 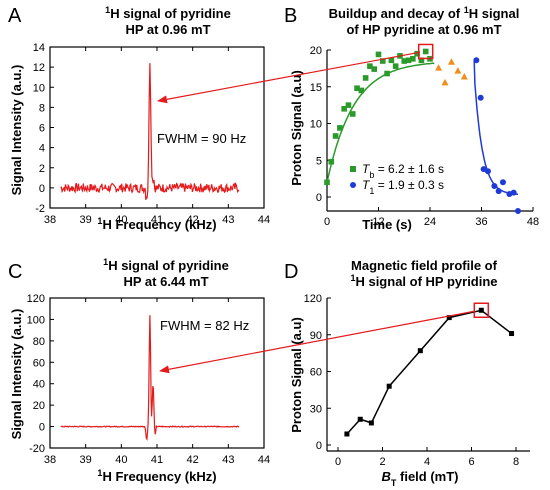 What do you see at coordinates (290, 16) in the screenshot?
I see `panel-label-b: B` at bounding box center [290, 16].